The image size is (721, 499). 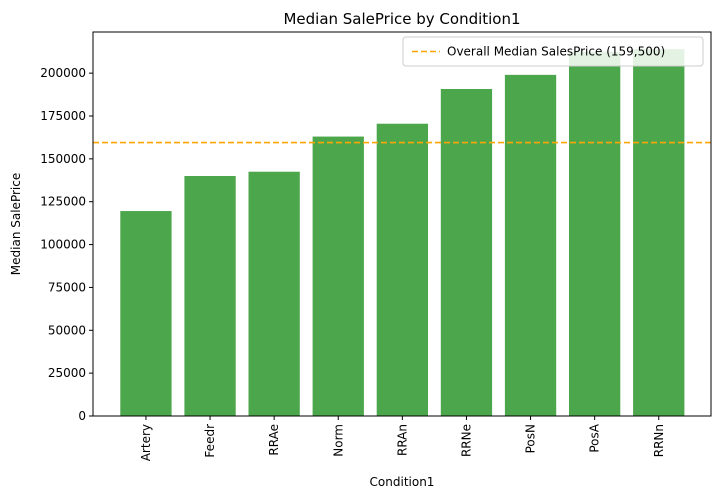 I want to click on y-tick-label: 50000, so click(x=67, y=330).